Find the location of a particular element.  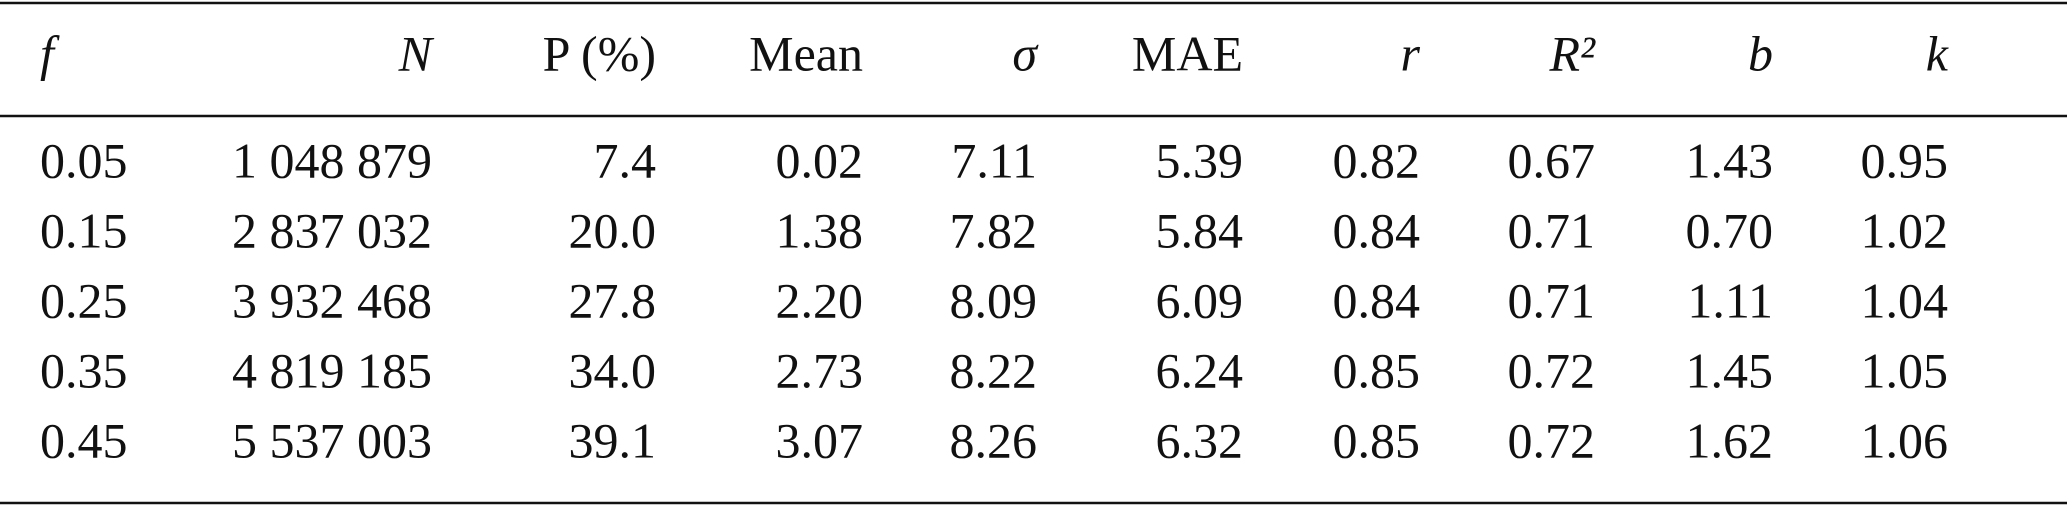

header-cell: b is located at coordinates (1760, 53).